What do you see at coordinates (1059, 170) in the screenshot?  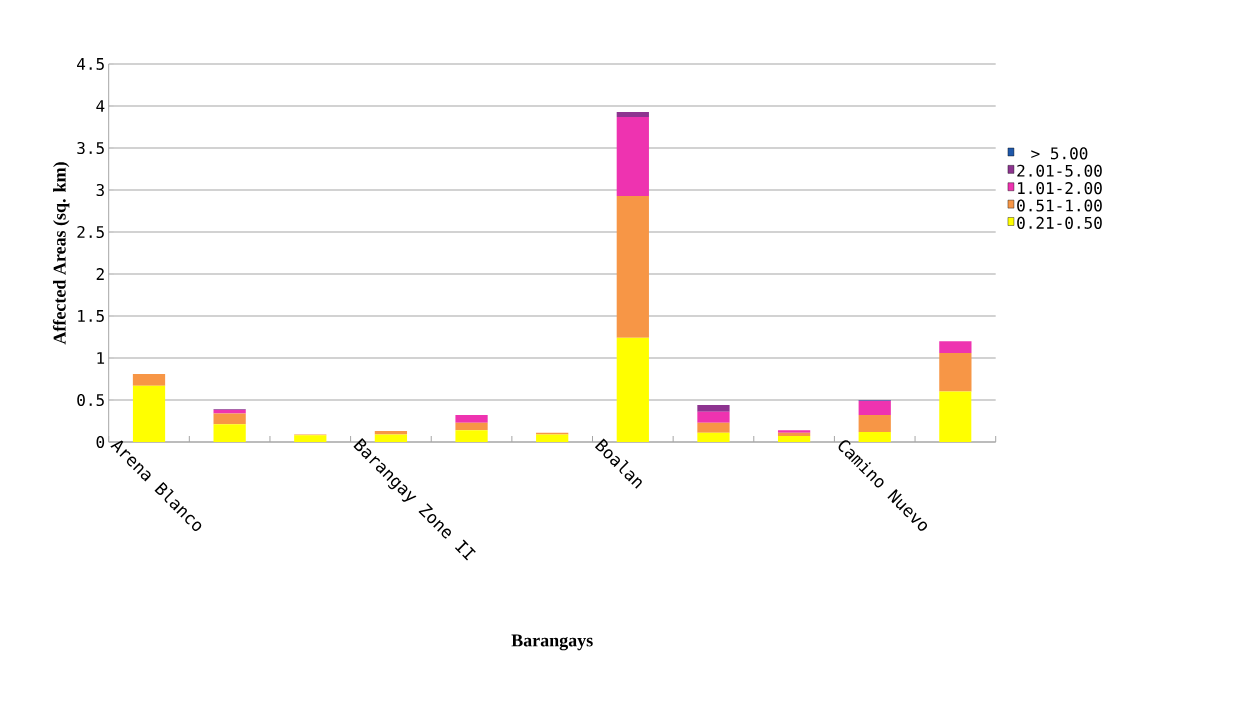 I see `legend-label: 2.01-5.00` at bounding box center [1059, 170].